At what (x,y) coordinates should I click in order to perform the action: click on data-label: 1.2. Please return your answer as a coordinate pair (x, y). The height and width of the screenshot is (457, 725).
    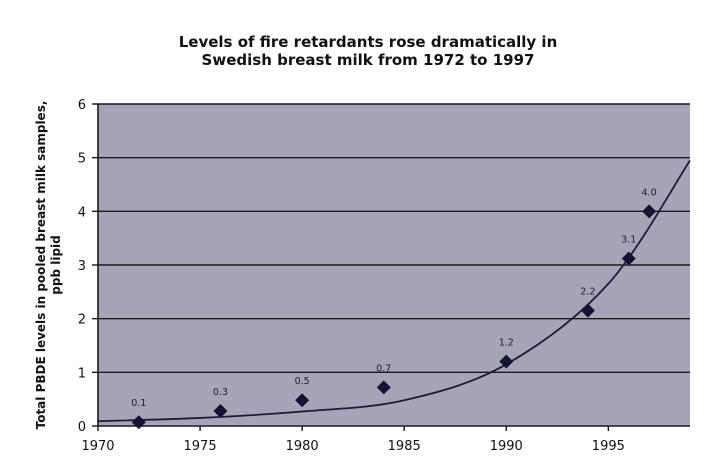
    Looking at the image, I should click on (506, 343).